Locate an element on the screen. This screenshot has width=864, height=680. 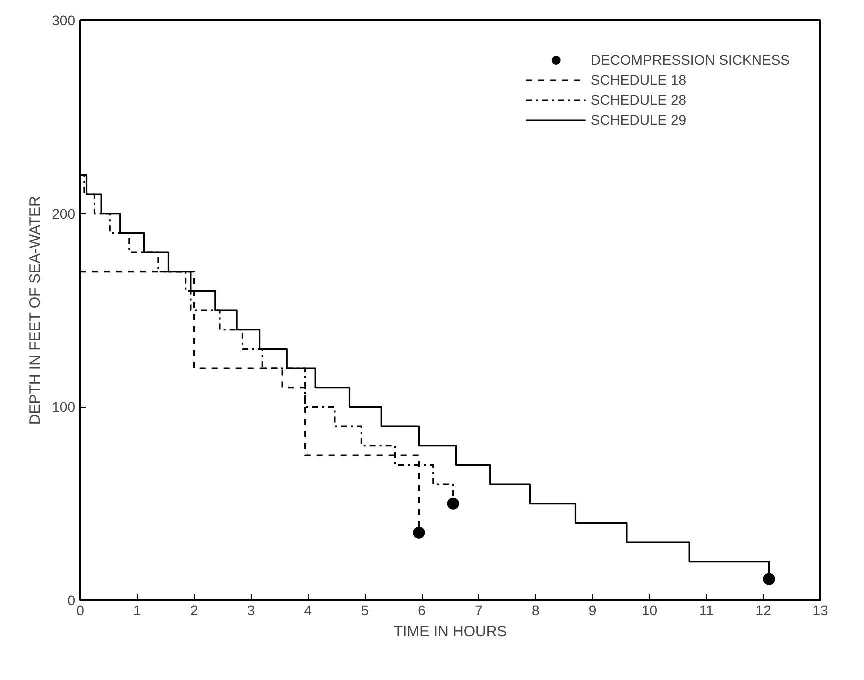
x-tick-label: 4 is located at coordinates (308, 610).